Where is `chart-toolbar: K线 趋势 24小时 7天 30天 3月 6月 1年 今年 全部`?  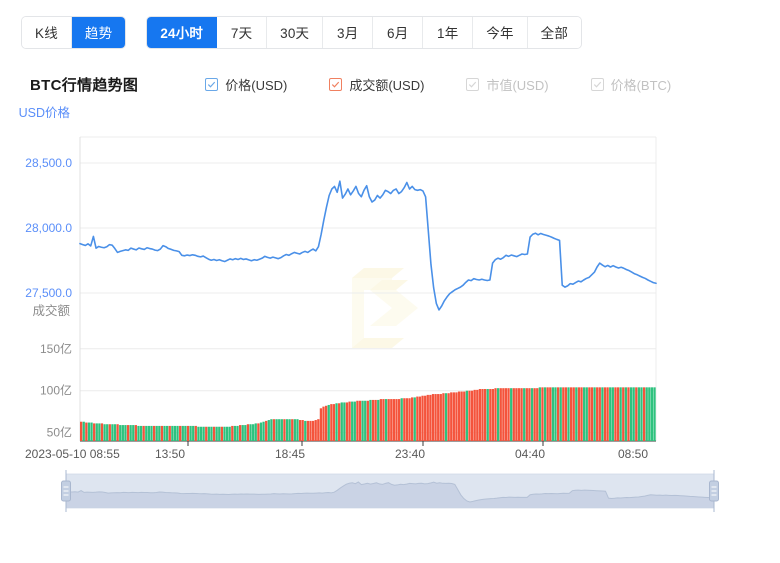 chart-toolbar: K线 趋势 24小时 7天 30天 3月 6月 1年 今年 全部 is located at coordinates (390, 32).